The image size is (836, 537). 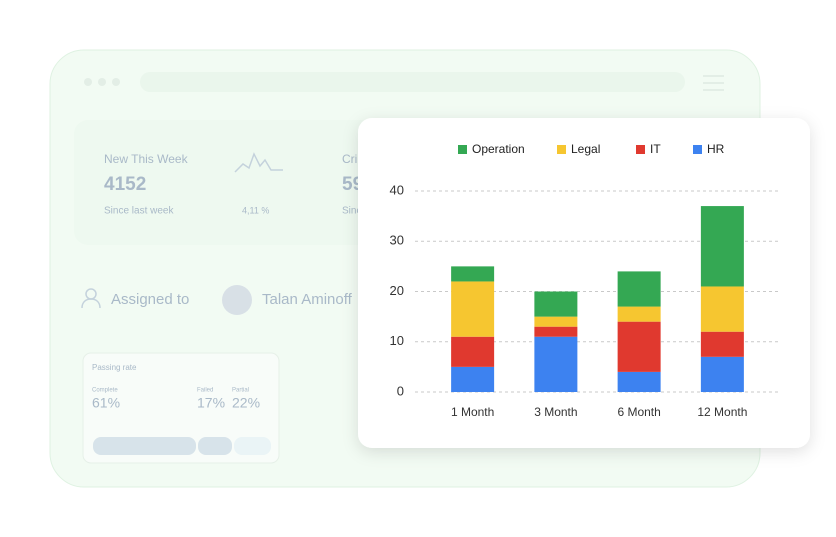 I want to click on assignee-name: Talan Aminoff, so click(x=307, y=299).